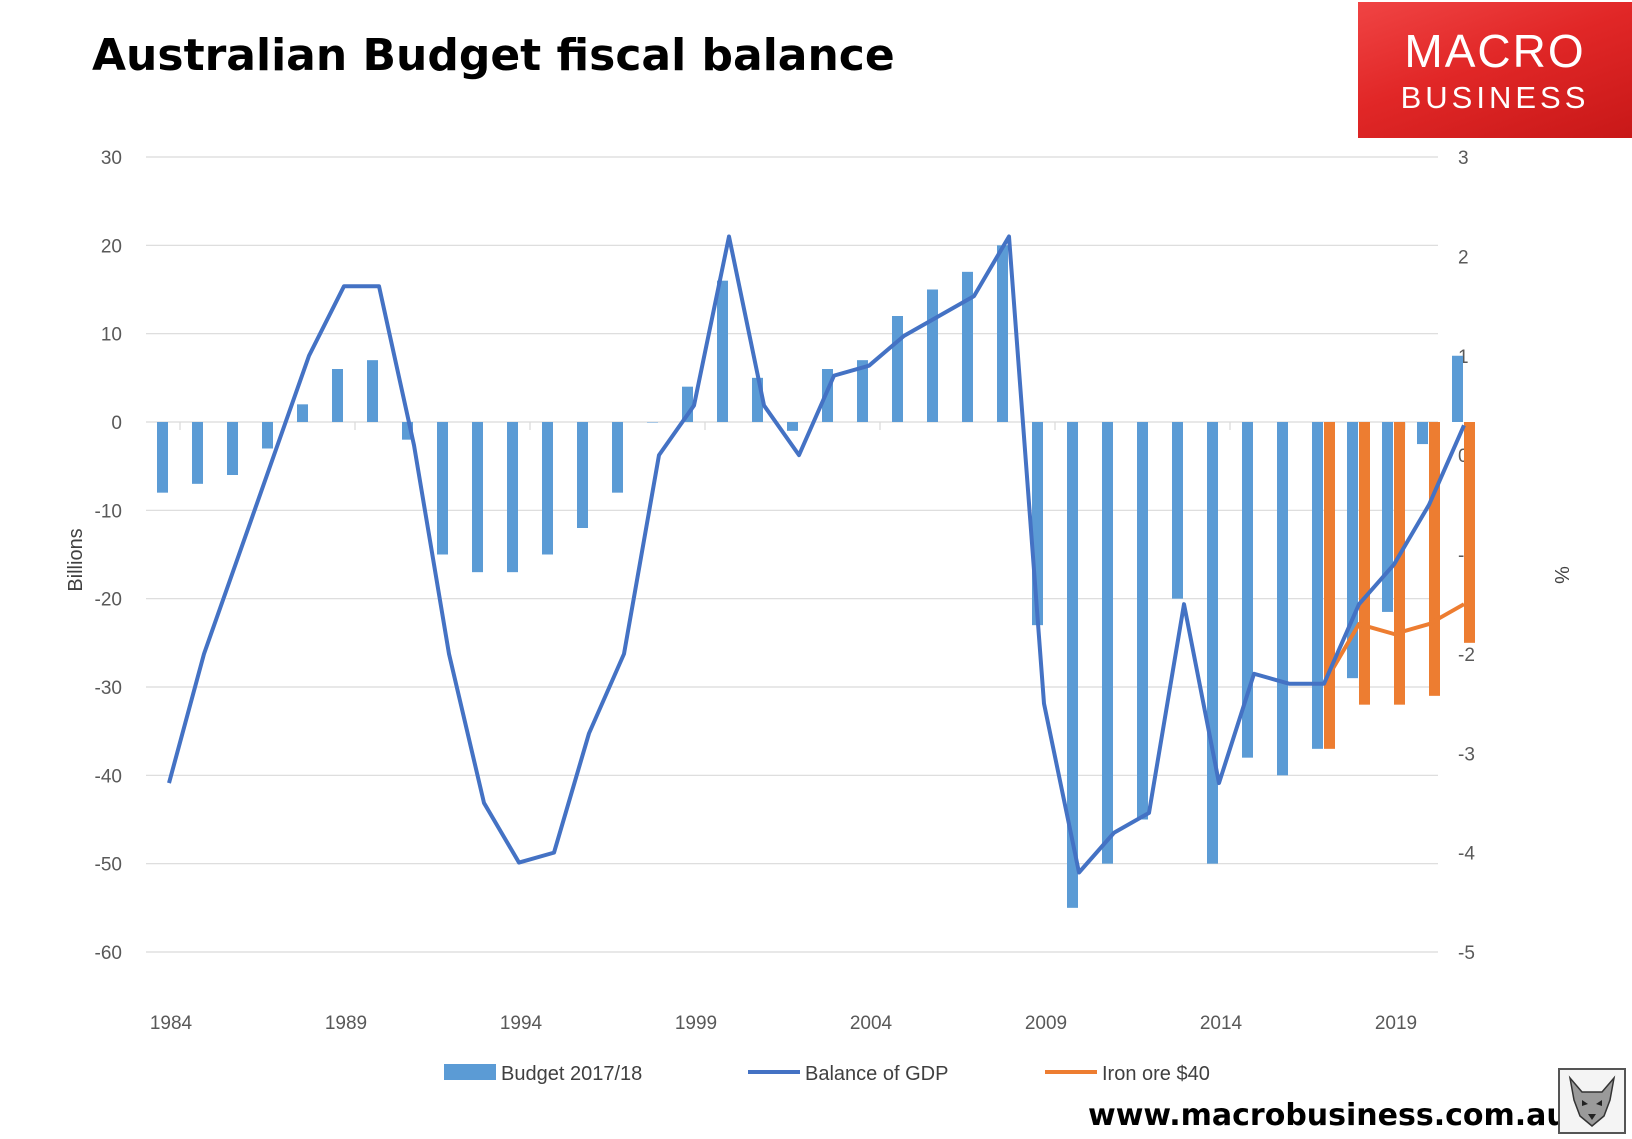 The width and height of the screenshot is (1632, 1139). What do you see at coordinates (1466, 854) in the screenshot?
I see `y2-tick-label: -4` at bounding box center [1466, 854].